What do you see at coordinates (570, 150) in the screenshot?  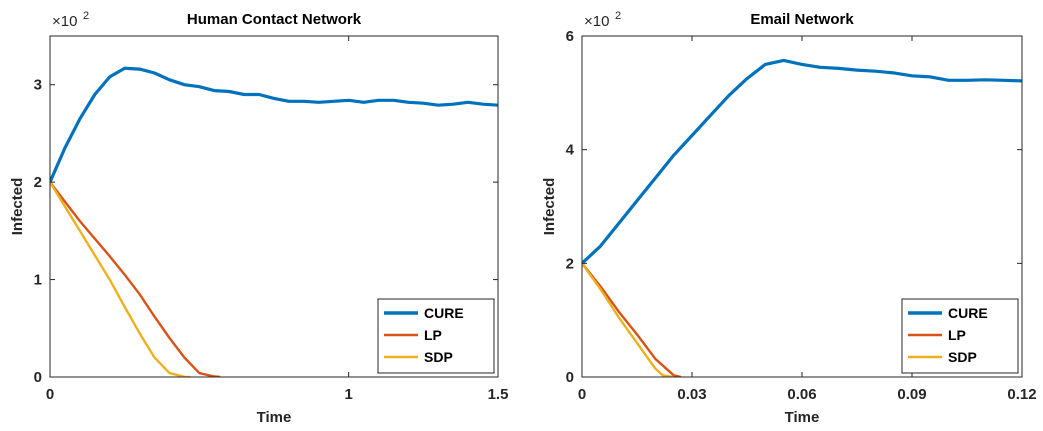 I see `y-tick-label: 4` at bounding box center [570, 150].